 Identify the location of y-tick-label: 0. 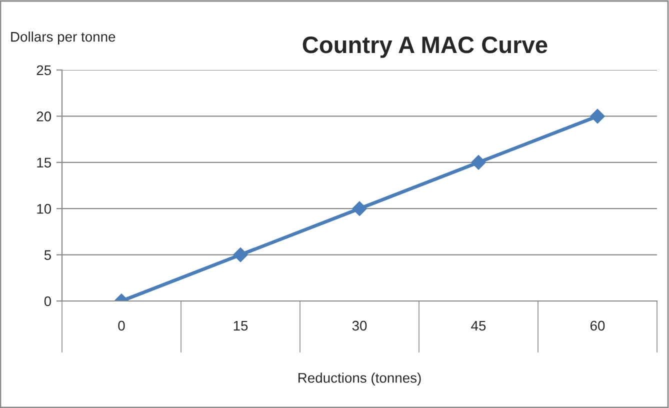
(48, 301).